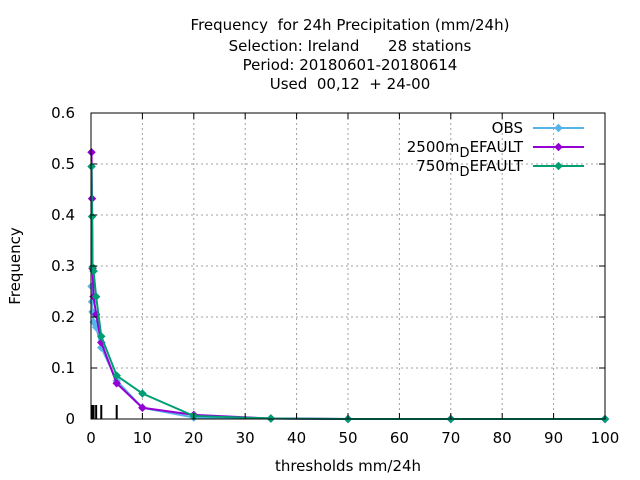 Image resolution: width=640 pixels, height=480 pixels. What do you see at coordinates (63, 215) in the screenshot?
I see `y-tick-label: 0.4` at bounding box center [63, 215].